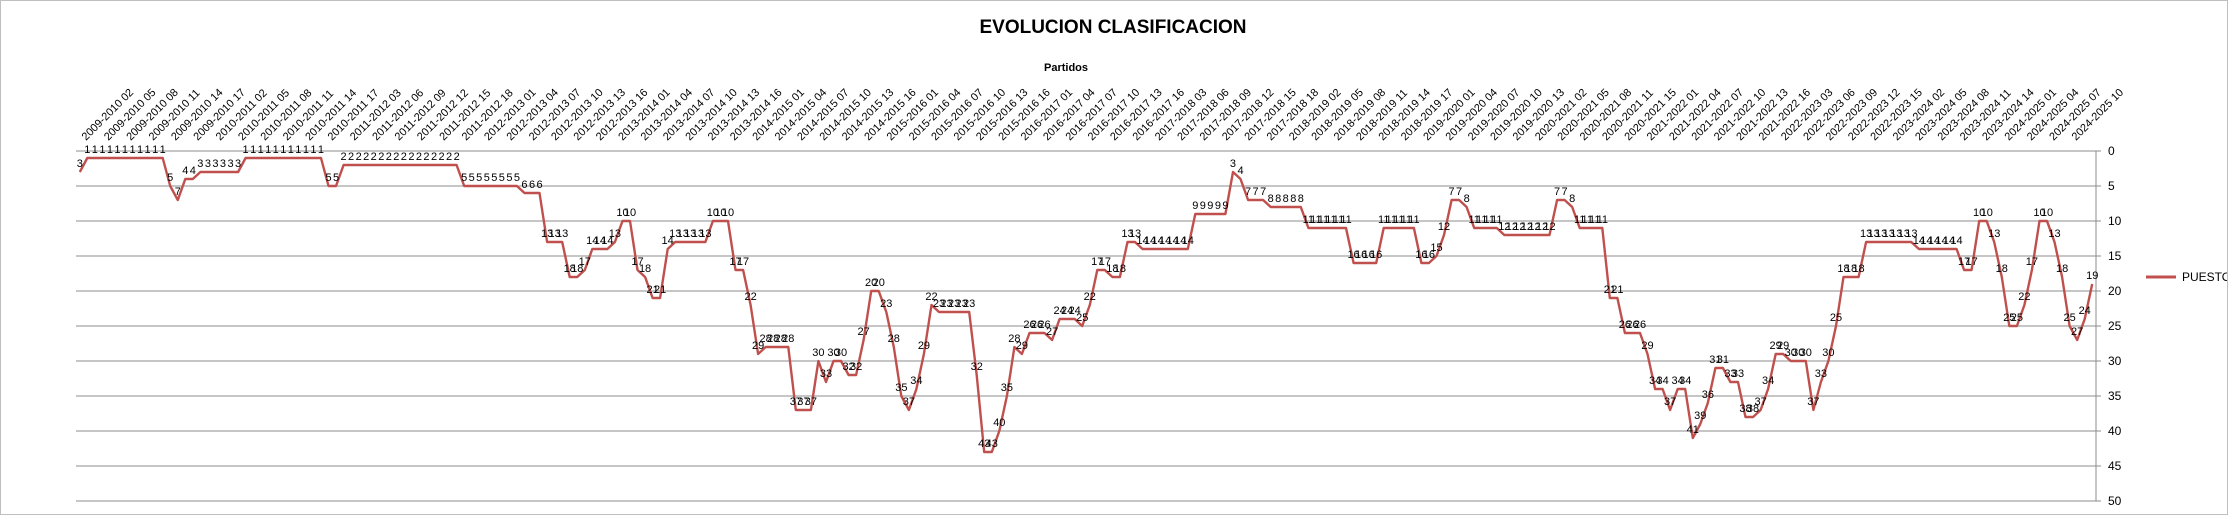  I want to click on y-tick-label: 45, so click(2115, 466).